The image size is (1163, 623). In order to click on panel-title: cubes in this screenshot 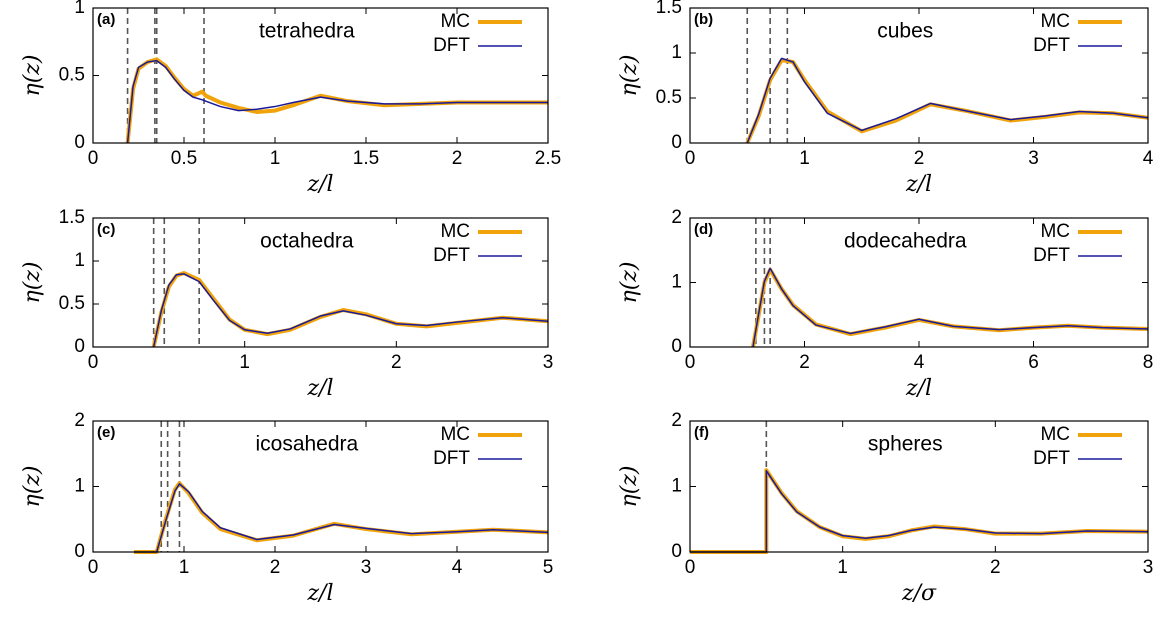, I will do `click(905, 31)`.